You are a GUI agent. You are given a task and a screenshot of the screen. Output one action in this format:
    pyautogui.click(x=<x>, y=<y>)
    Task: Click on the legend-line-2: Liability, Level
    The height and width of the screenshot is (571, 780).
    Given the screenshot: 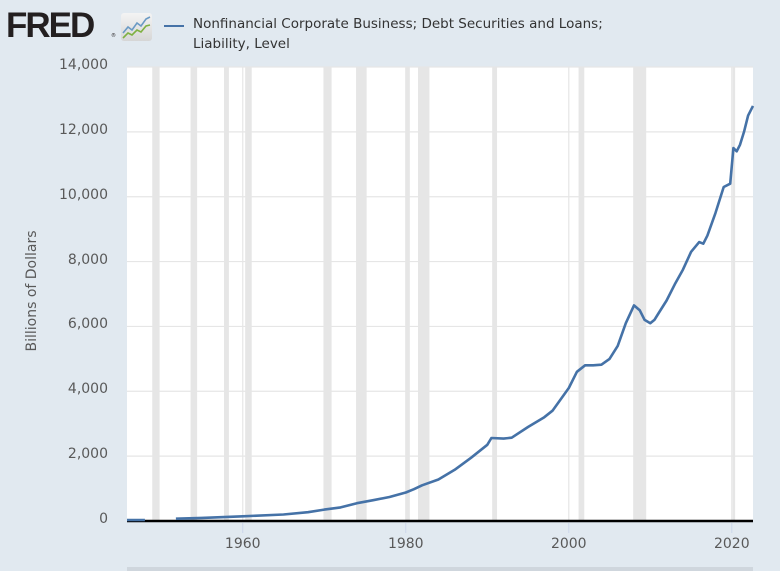 What is the action you would take?
    pyautogui.click(x=241, y=44)
    